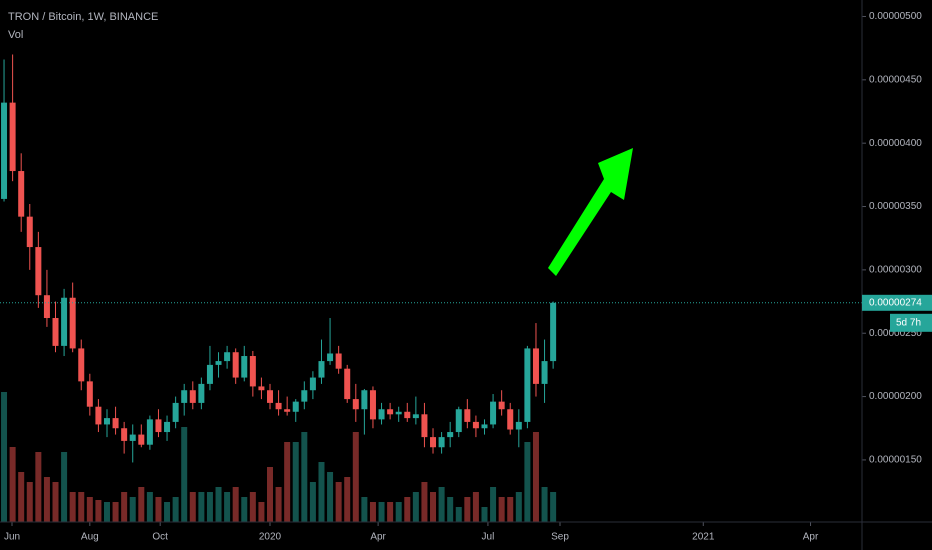 This screenshot has width=932, height=550. What do you see at coordinates (160, 537) in the screenshot?
I see `x-tick-label: Oct` at bounding box center [160, 537].